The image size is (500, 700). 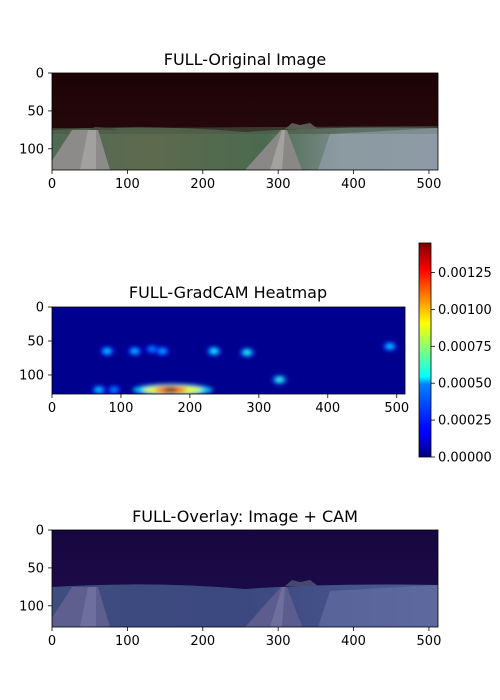 I want to click on colorbar-tick-label: 0.00125, so click(x=465, y=273).